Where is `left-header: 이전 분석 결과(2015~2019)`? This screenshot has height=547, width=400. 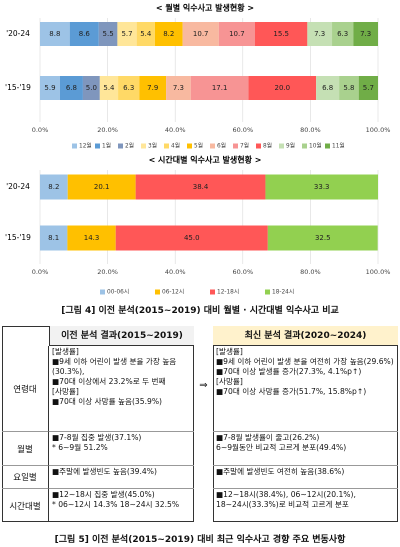 left-header: 이전 분석 결과(2015~2019) is located at coordinates (121, 336).